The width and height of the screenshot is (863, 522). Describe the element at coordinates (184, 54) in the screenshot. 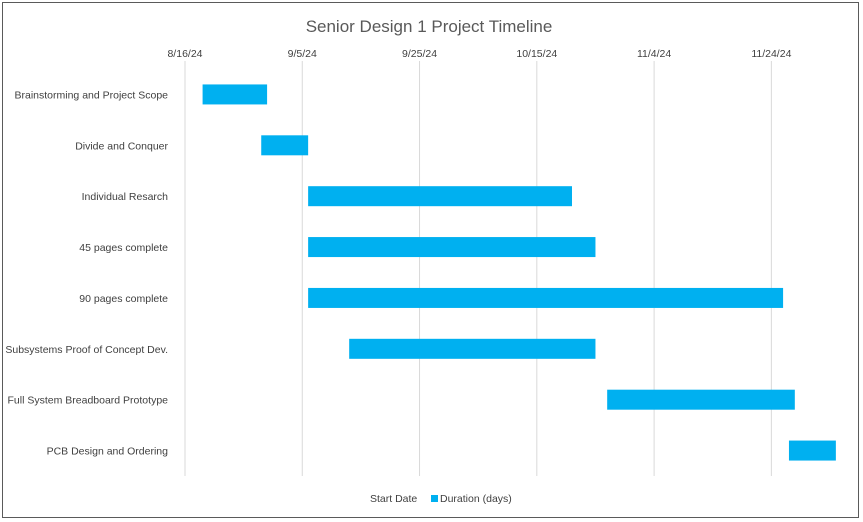

I see `x-tick-label: 8/16/24` at that location.